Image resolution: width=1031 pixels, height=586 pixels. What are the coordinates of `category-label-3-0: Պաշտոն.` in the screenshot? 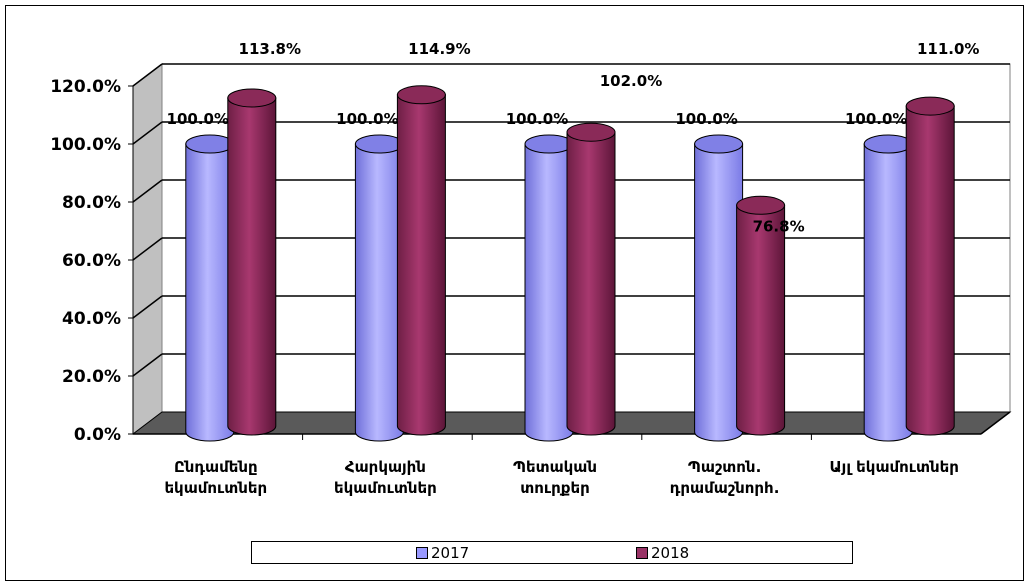 It's located at (724, 467).